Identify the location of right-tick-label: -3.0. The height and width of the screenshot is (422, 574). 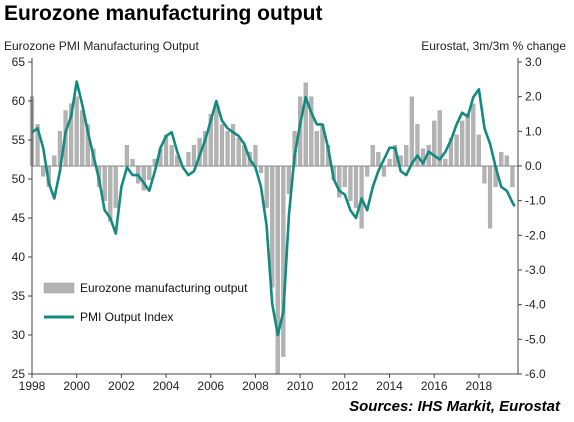
(535, 270).